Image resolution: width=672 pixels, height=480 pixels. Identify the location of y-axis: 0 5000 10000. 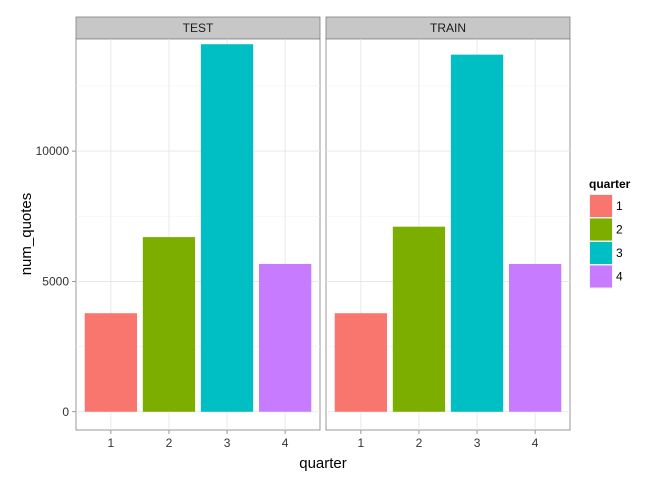
(56, 281).